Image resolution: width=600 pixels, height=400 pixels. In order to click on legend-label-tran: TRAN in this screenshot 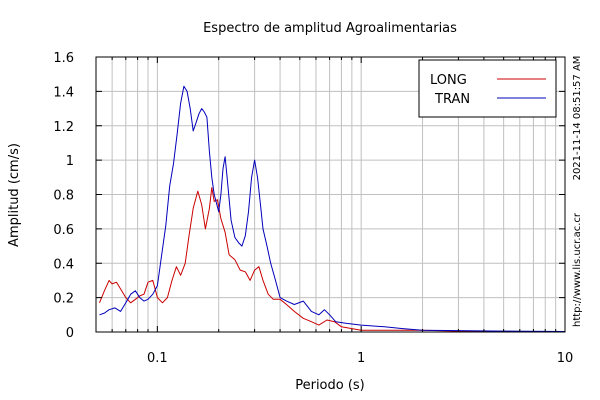, I will do `click(452, 99)`.